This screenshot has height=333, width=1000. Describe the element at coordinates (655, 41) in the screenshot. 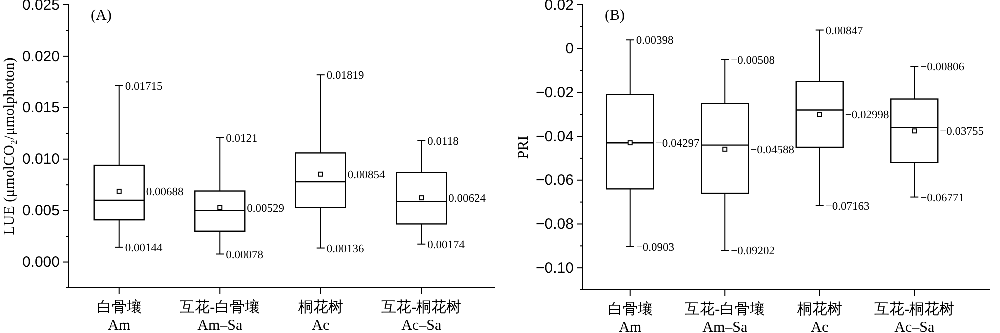

I see `annotation: 0.00398` at that location.